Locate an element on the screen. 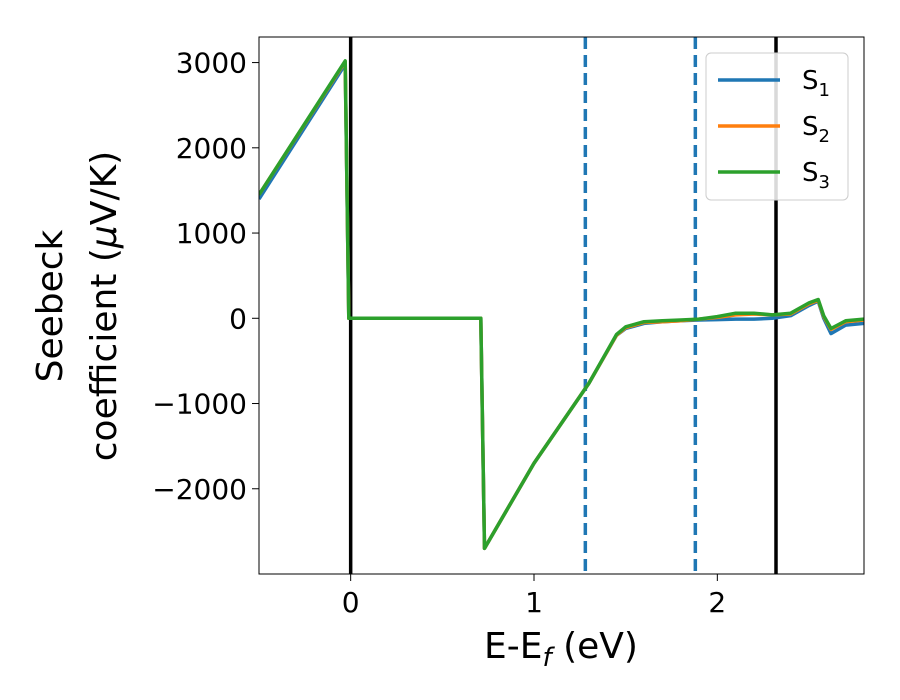  x-axis-label-unit: (eV) is located at coordinates (595, 646).